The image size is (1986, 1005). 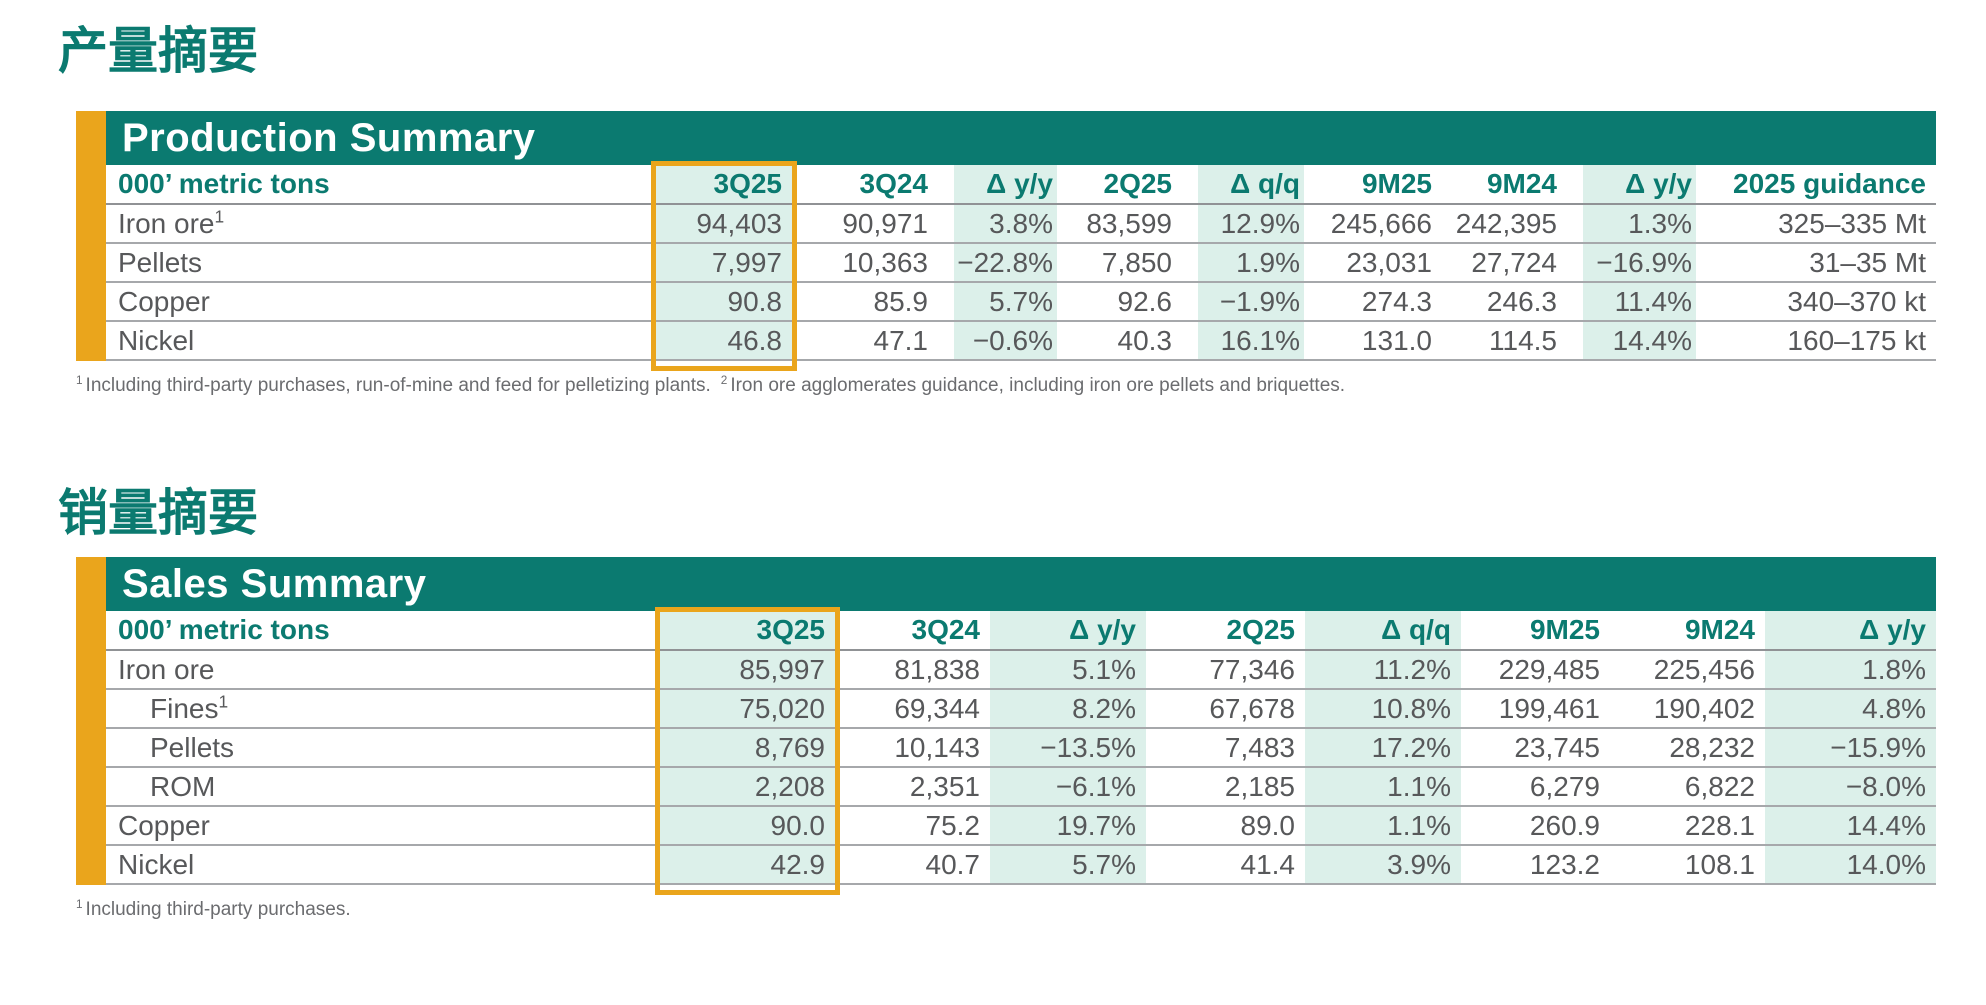 What do you see at coordinates (747, 864) in the screenshot?
I see `cell: 42.9` at bounding box center [747, 864].